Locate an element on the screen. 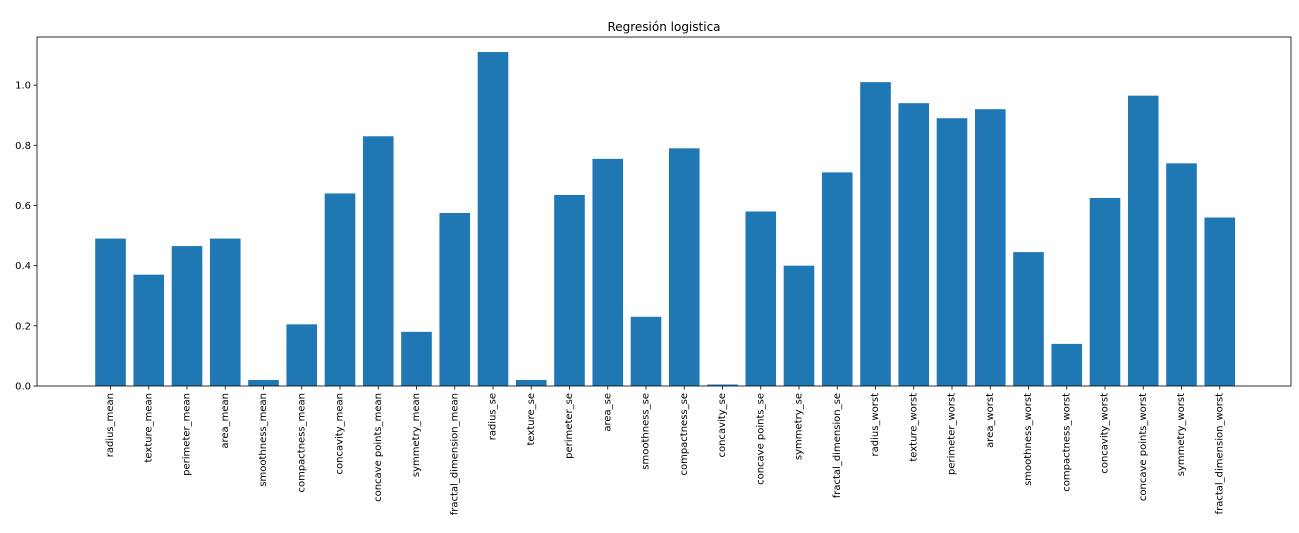  bar-symmetry-mean is located at coordinates (416, 358).